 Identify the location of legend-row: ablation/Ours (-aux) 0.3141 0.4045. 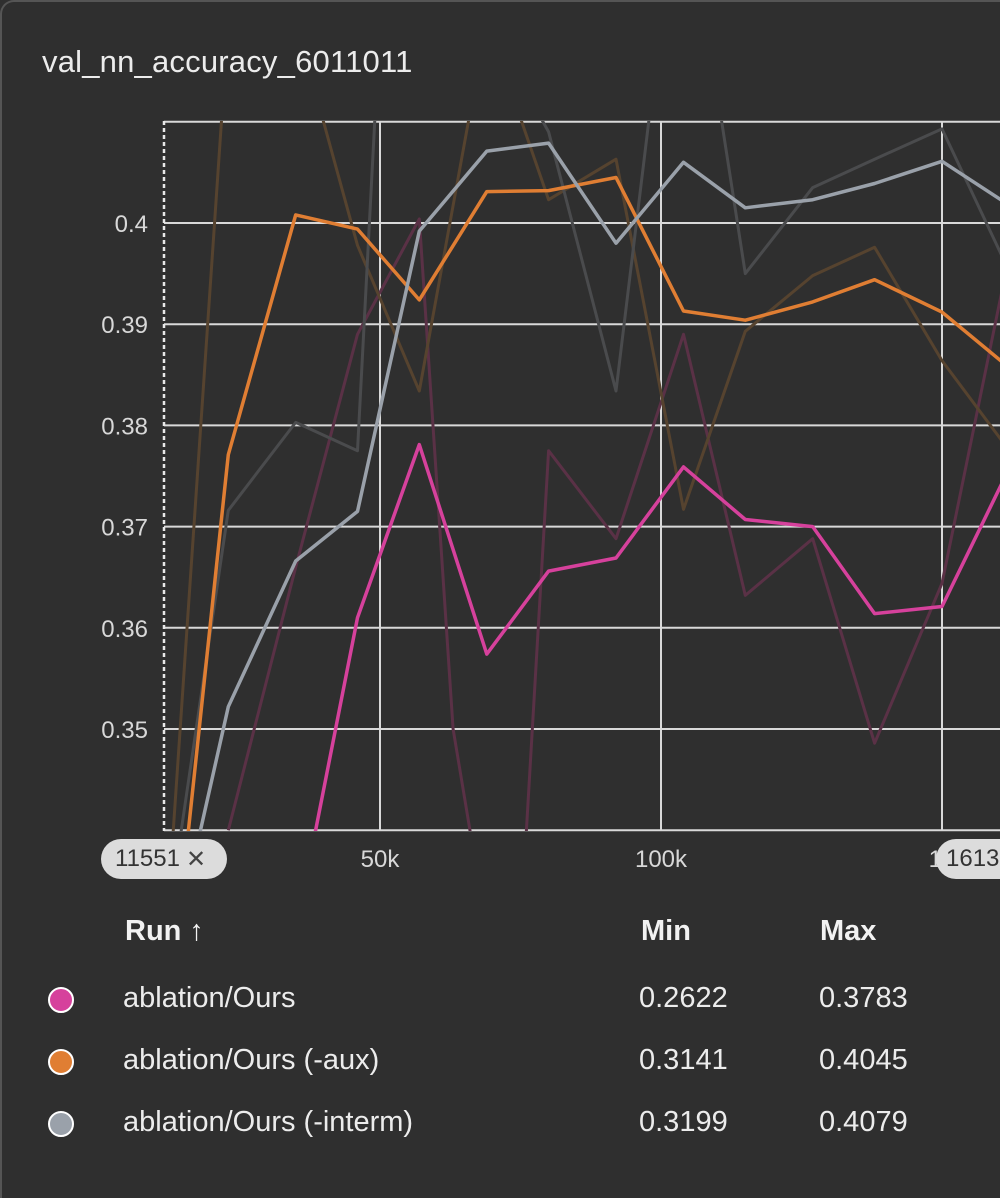
(500, 1062).